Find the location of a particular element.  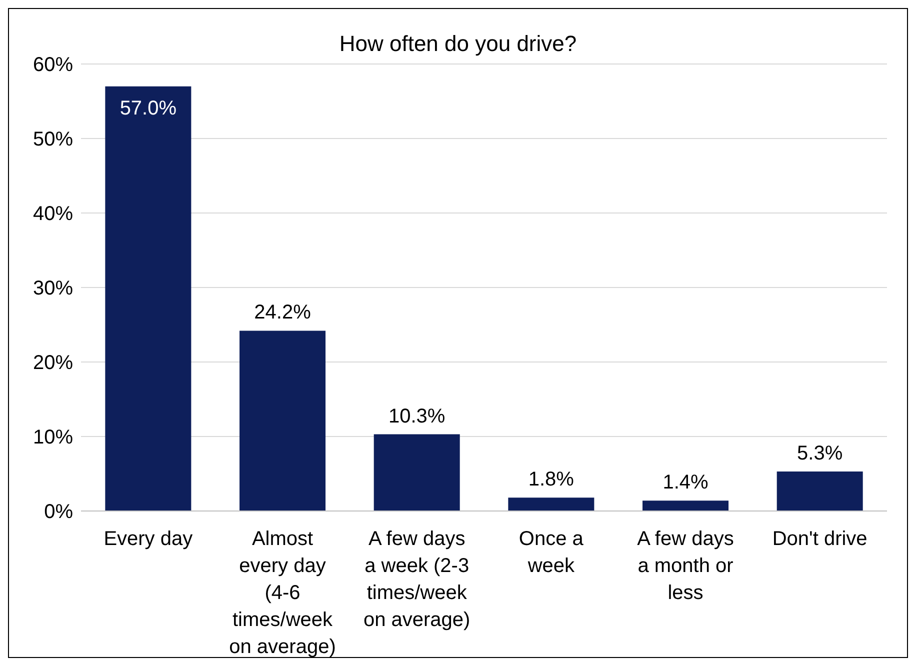

x-tick-label: A few days a week (2-3 times/week on average) is located at coordinates (416, 579).